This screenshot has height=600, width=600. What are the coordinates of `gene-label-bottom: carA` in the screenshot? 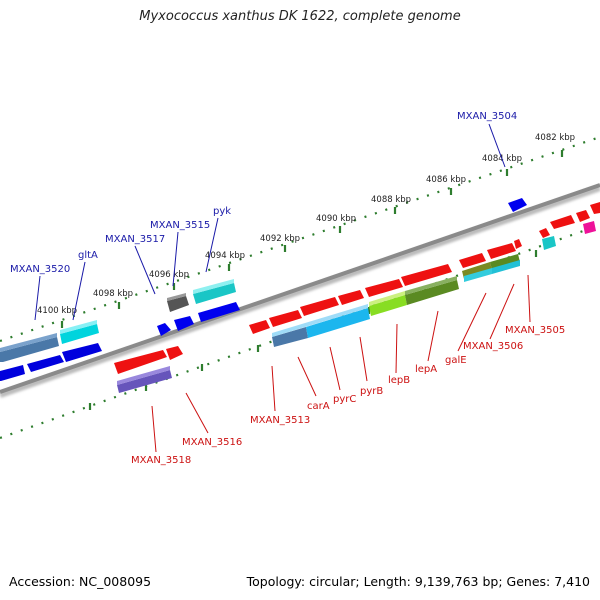 It's located at (318, 406).